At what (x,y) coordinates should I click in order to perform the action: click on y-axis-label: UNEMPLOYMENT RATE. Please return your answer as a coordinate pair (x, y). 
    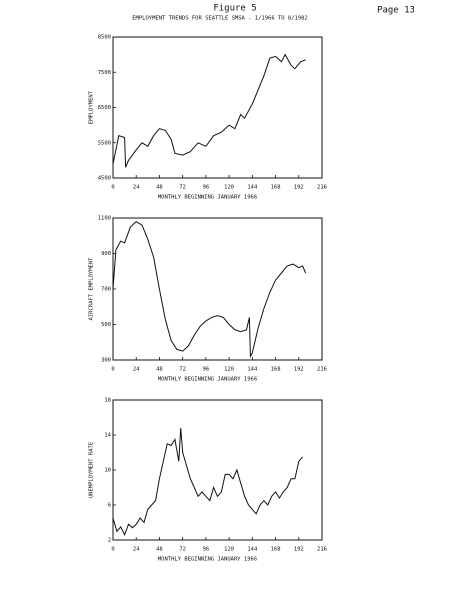
    Looking at the image, I should click on (92, 470).